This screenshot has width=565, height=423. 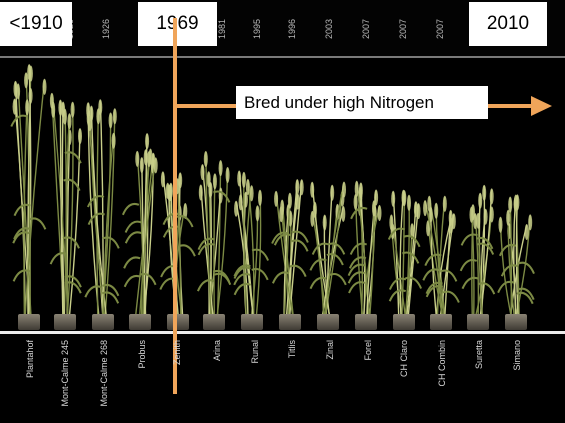 I want to click on variety-label: CH Combin, so click(x=442, y=363).